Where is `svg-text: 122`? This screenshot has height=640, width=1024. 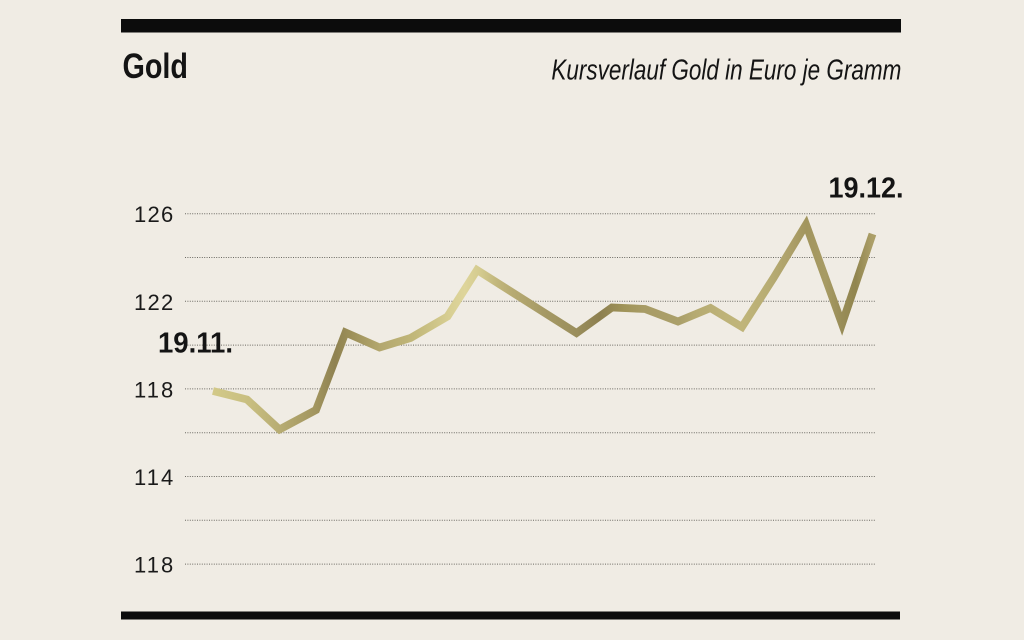
svg-text: 122 is located at coordinates (153, 302).